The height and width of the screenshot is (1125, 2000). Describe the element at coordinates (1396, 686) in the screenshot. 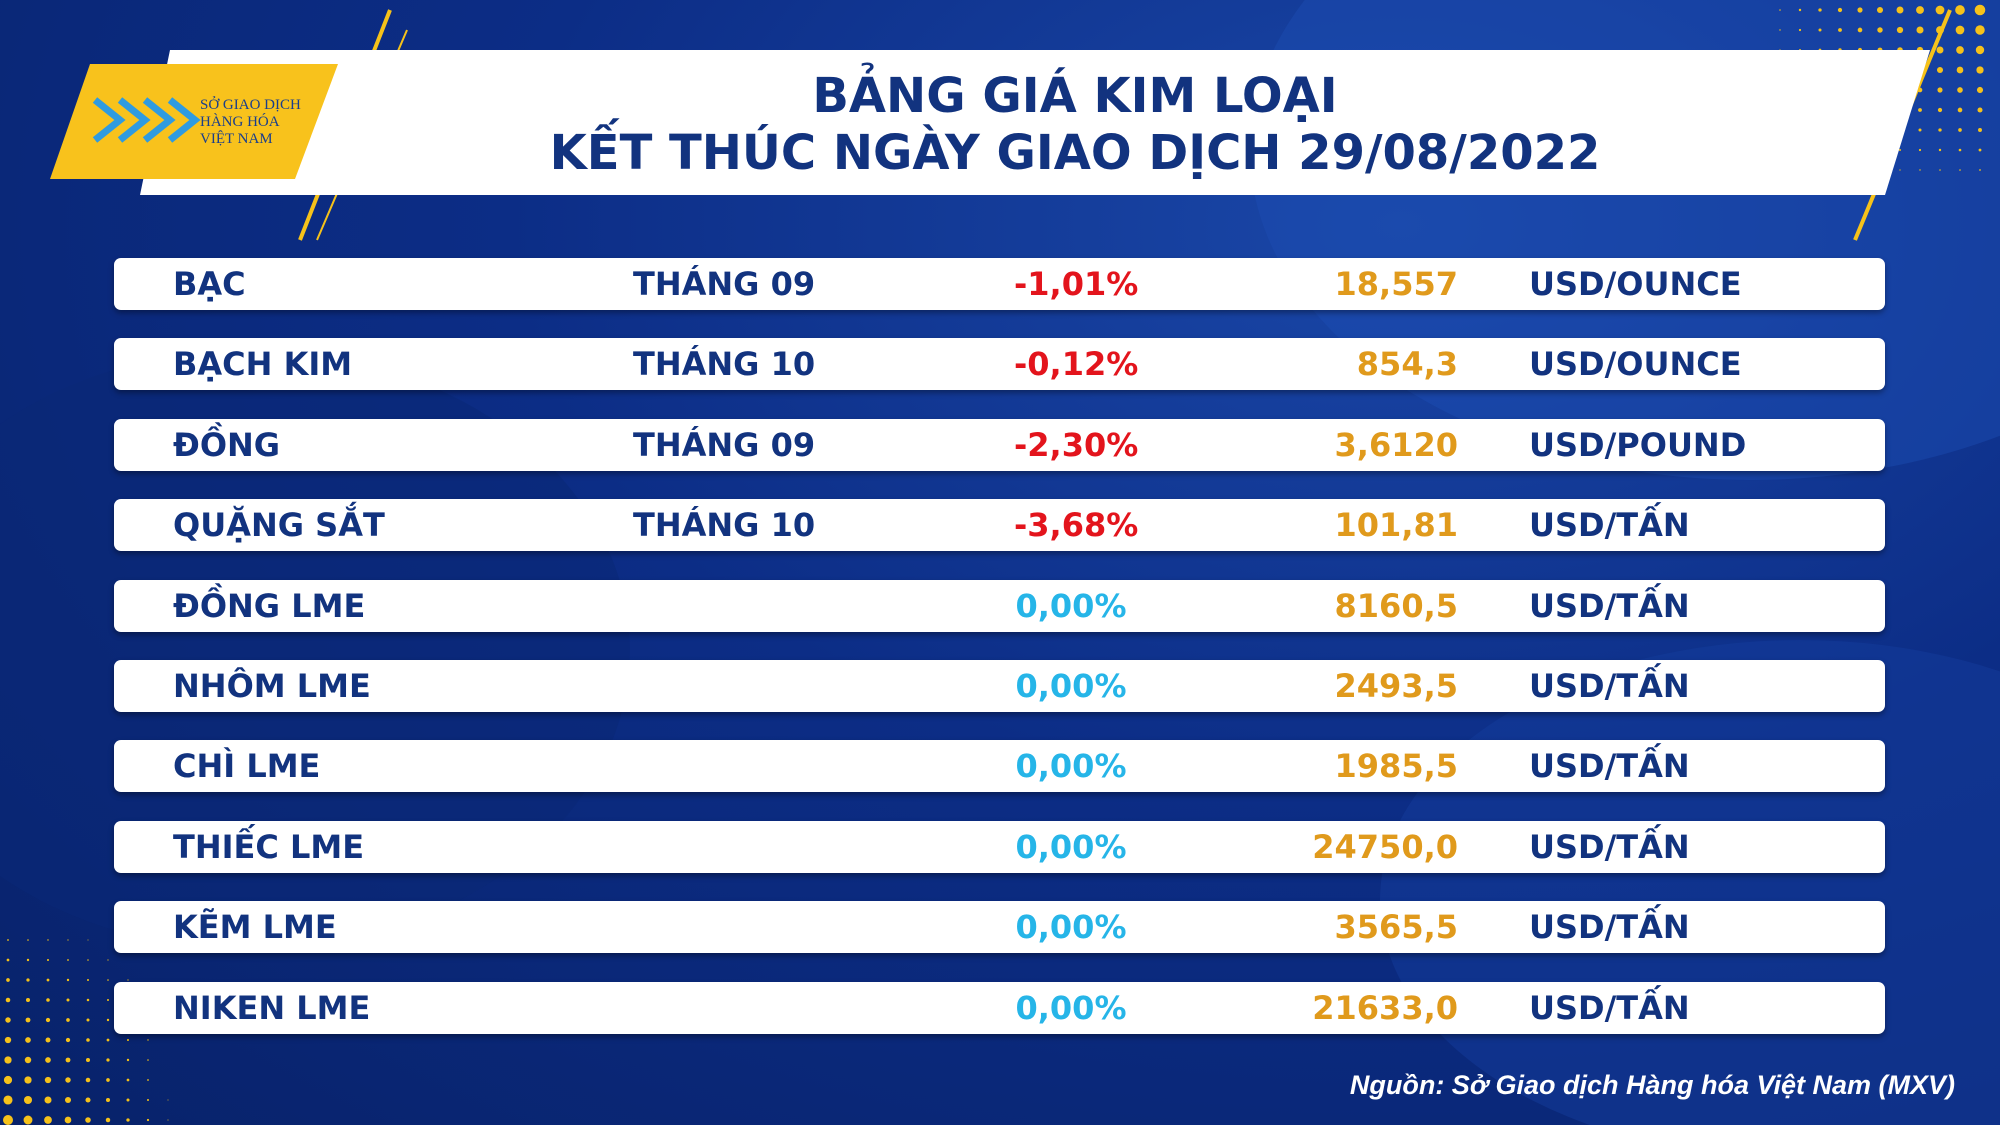

I see `price: 2493,5` at that location.